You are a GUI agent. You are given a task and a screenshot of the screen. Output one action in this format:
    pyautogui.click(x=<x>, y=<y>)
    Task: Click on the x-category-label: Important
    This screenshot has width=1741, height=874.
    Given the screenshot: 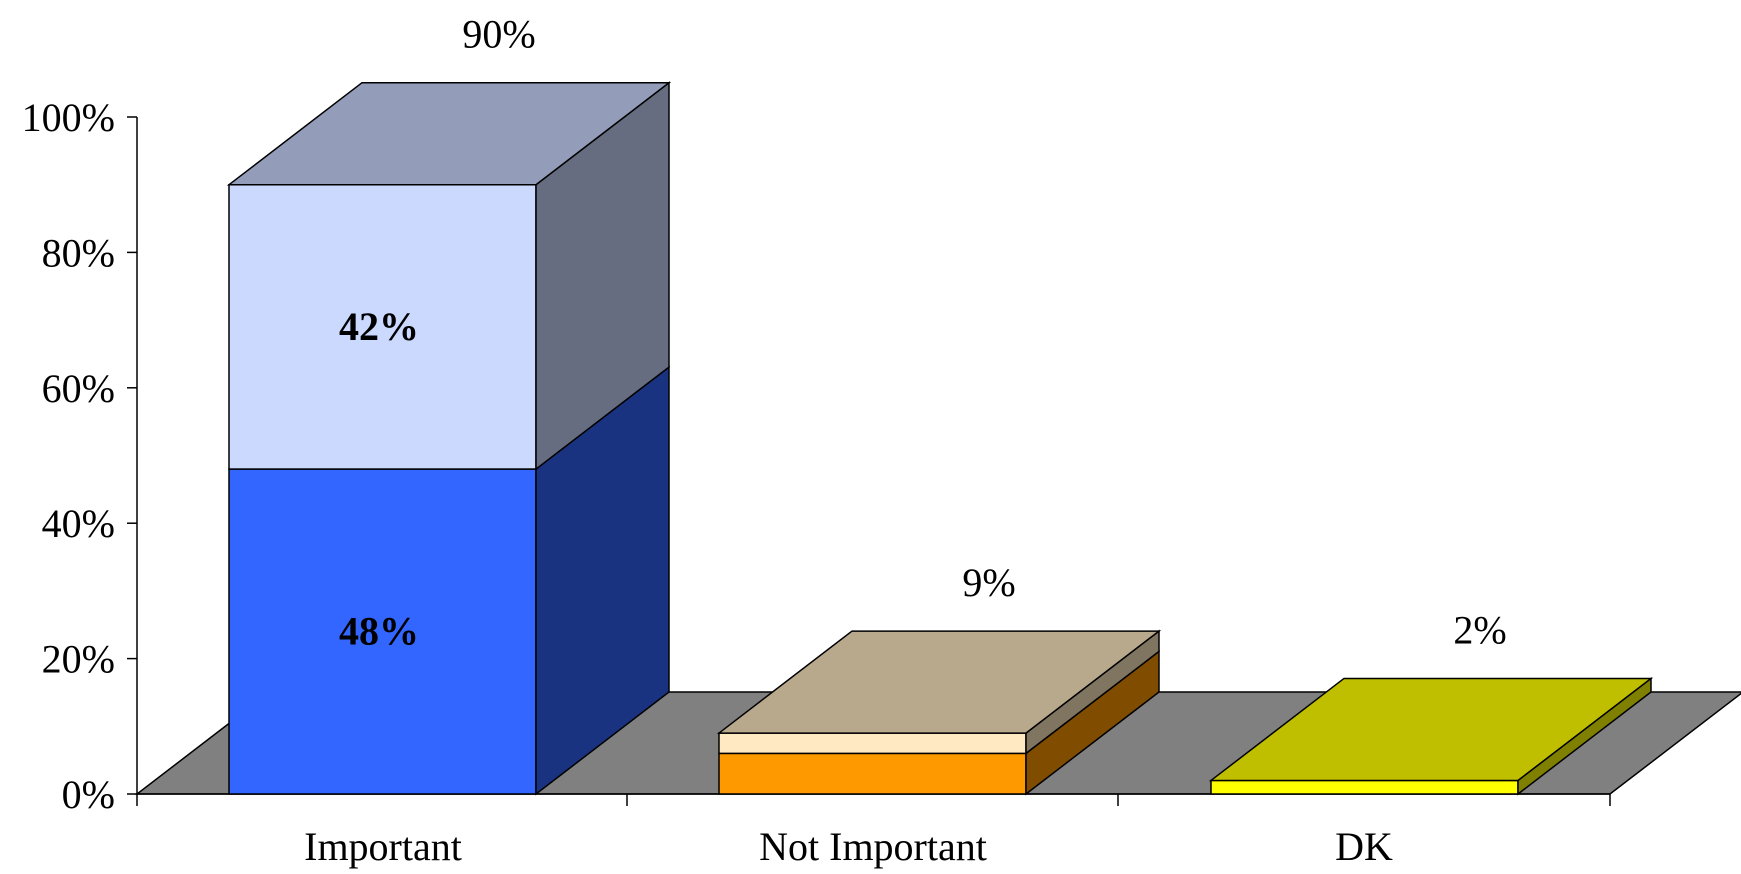 What is the action you would take?
    pyautogui.click(x=383, y=846)
    